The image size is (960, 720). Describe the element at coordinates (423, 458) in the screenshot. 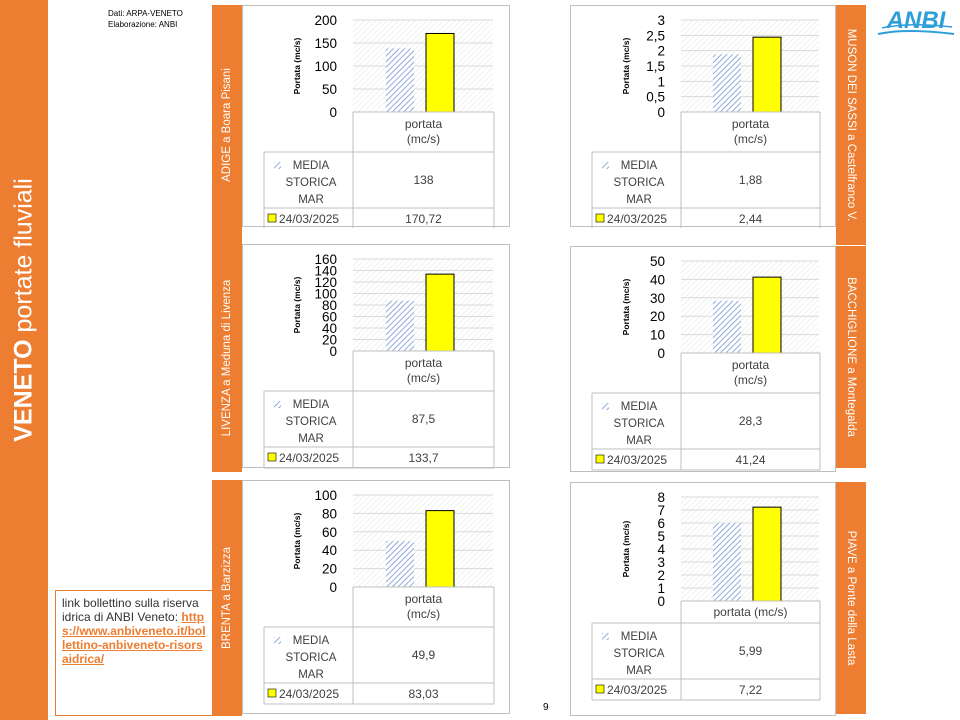

I see `data-value-current: 133,7` at that location.